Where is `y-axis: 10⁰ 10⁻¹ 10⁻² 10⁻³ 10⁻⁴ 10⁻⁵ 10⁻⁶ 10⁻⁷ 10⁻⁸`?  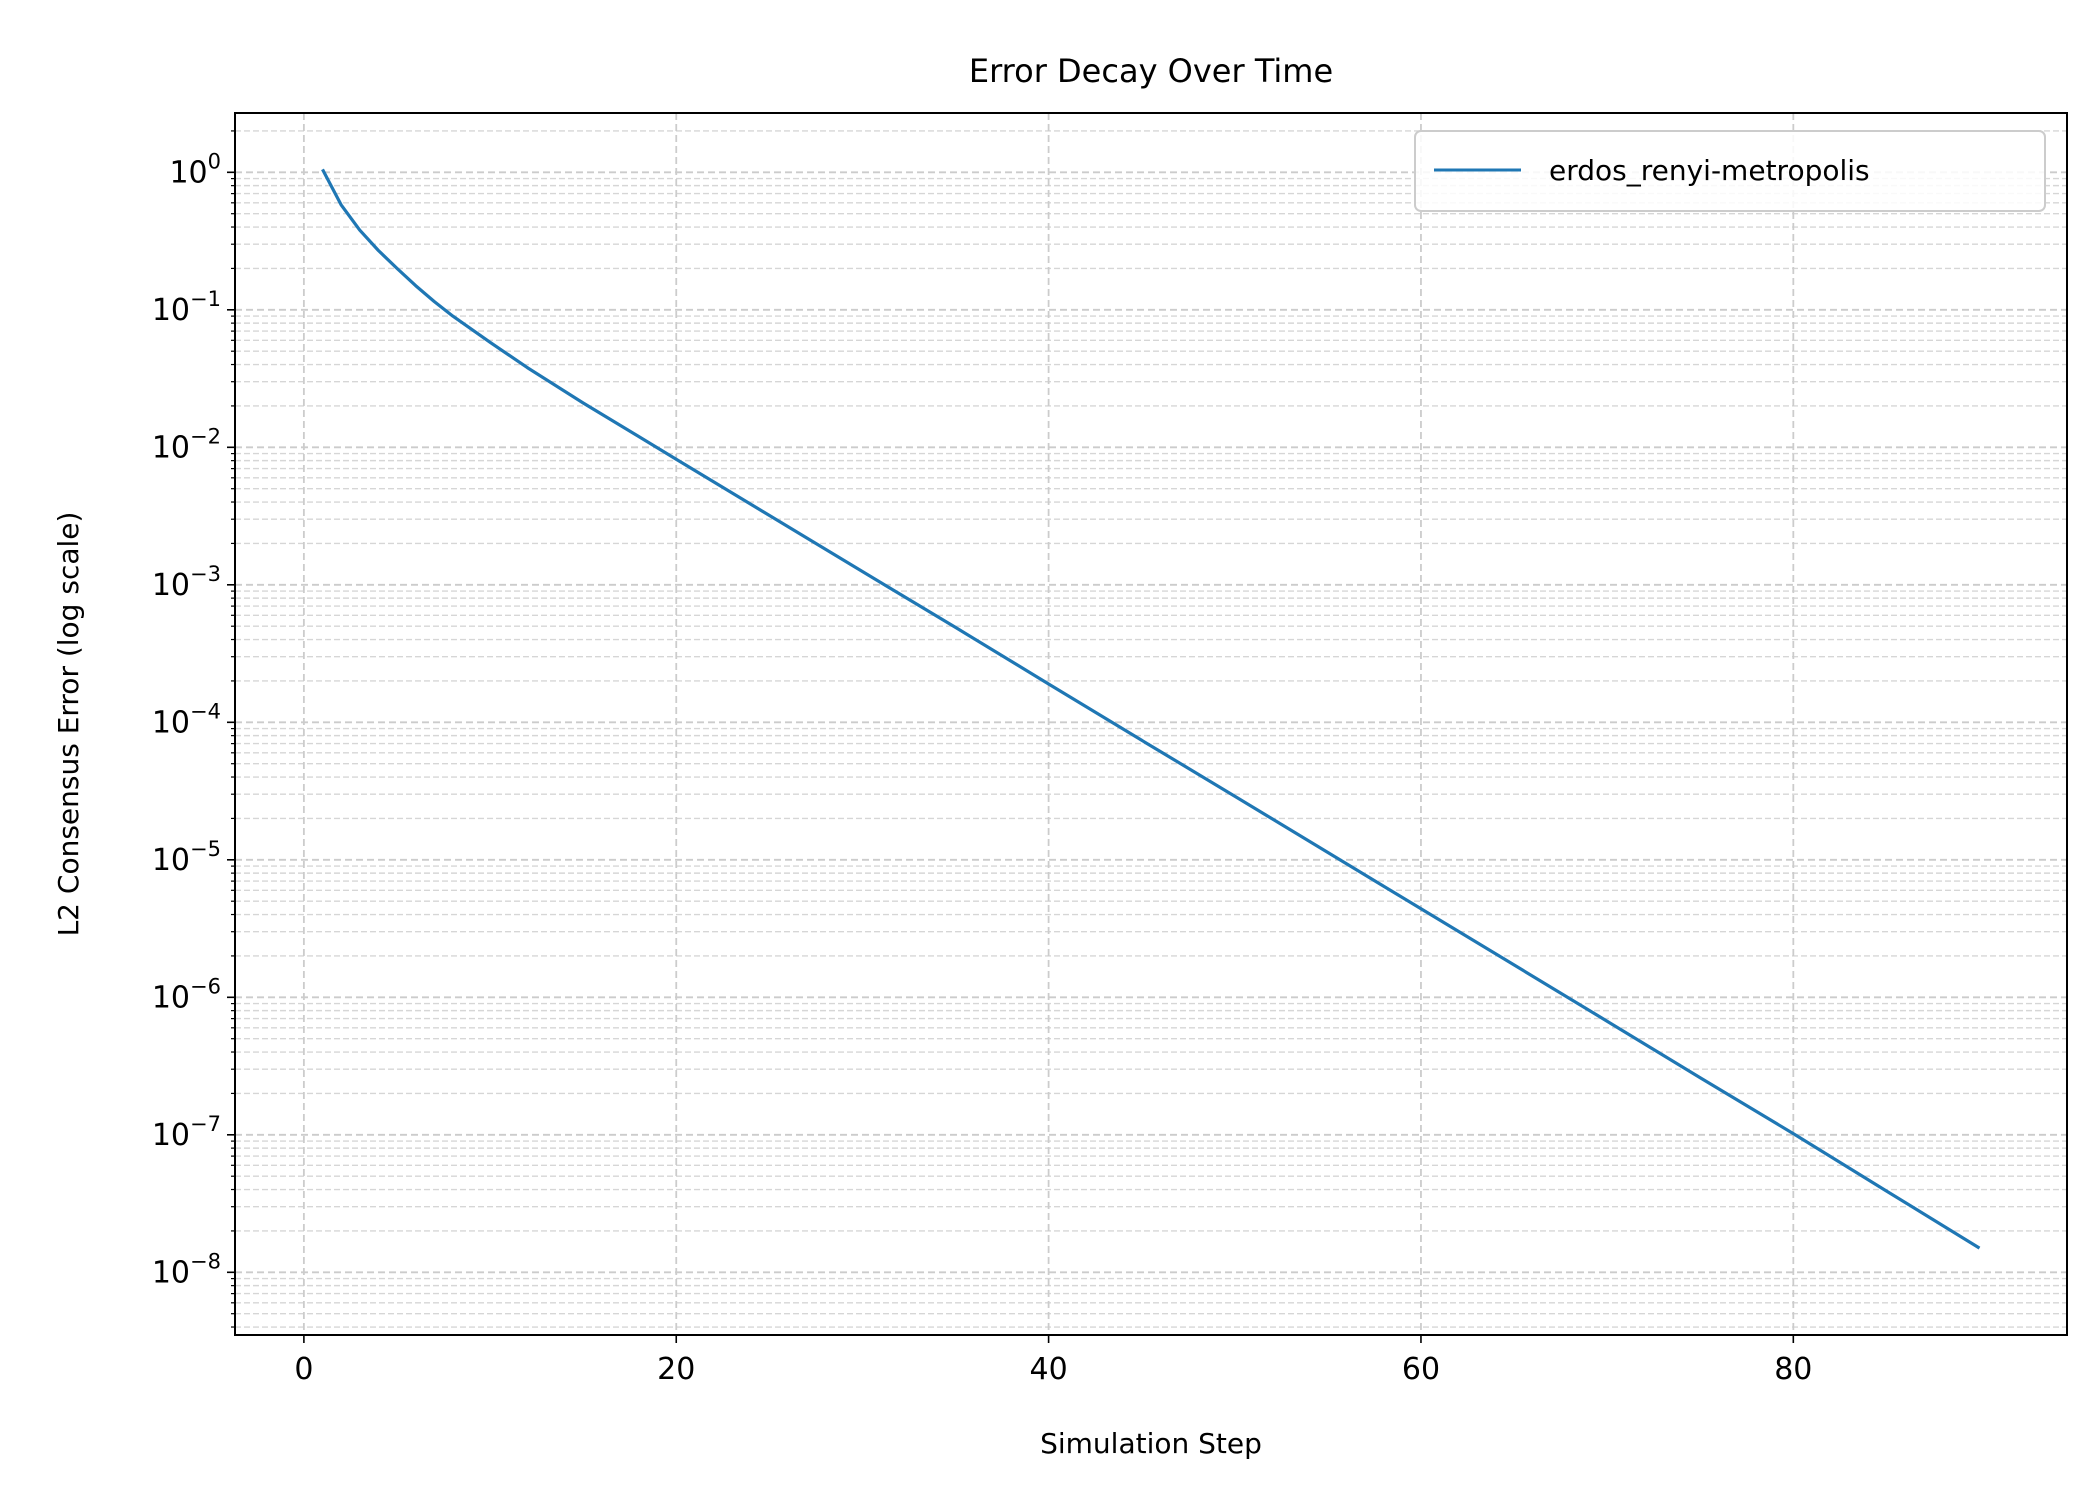 y-axis: 10⁰ 10⁻¹ 10⁻² 10⁻³ 10⁻⁴ 10⁻⁵ 10⁻⁶ 10⁻⁷ 10⁻⁸ is located at coordinates (193, 729).